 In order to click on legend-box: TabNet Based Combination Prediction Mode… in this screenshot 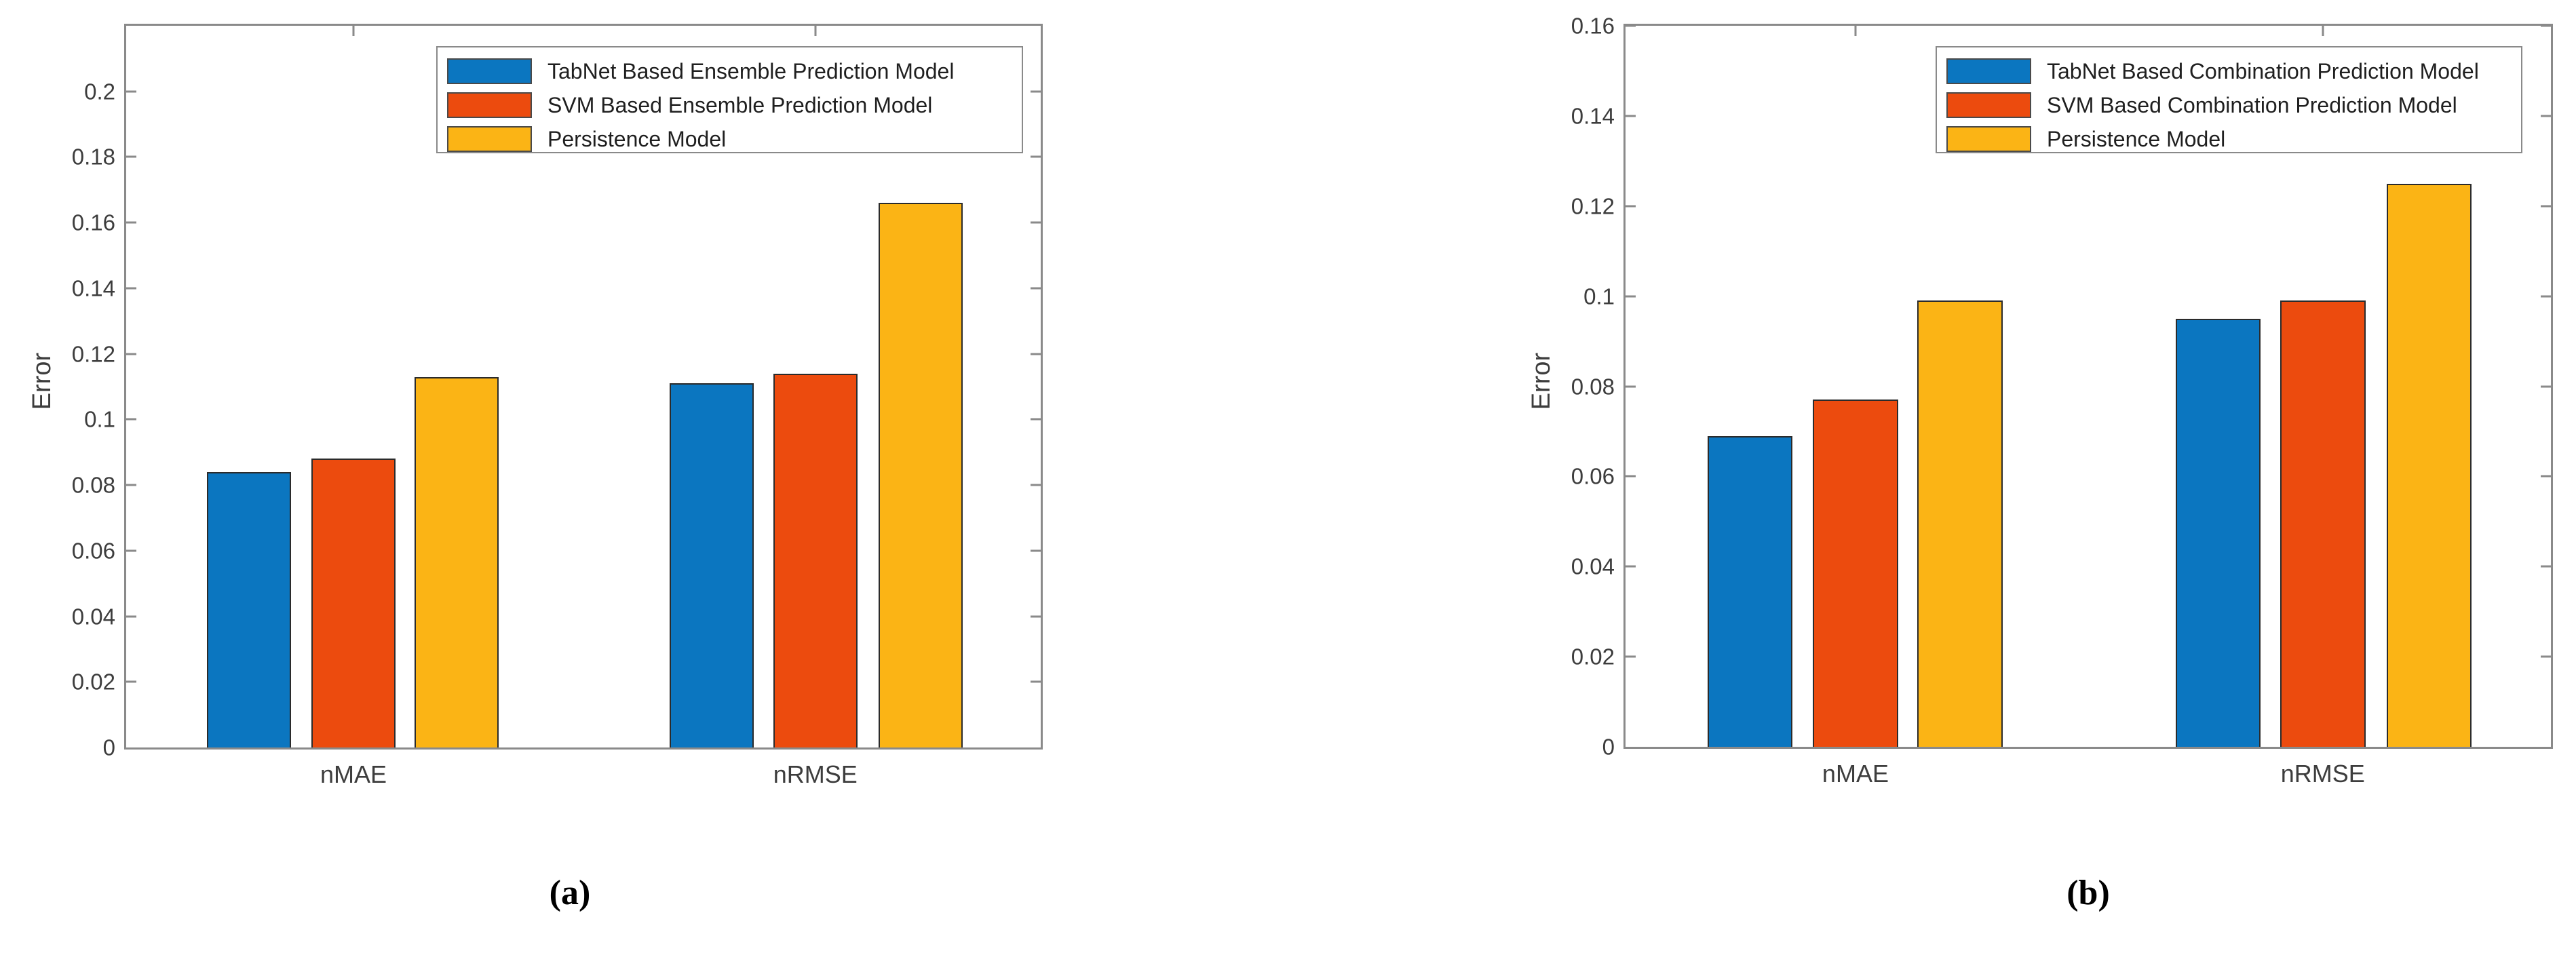, I will do `click(2229, 99)`.